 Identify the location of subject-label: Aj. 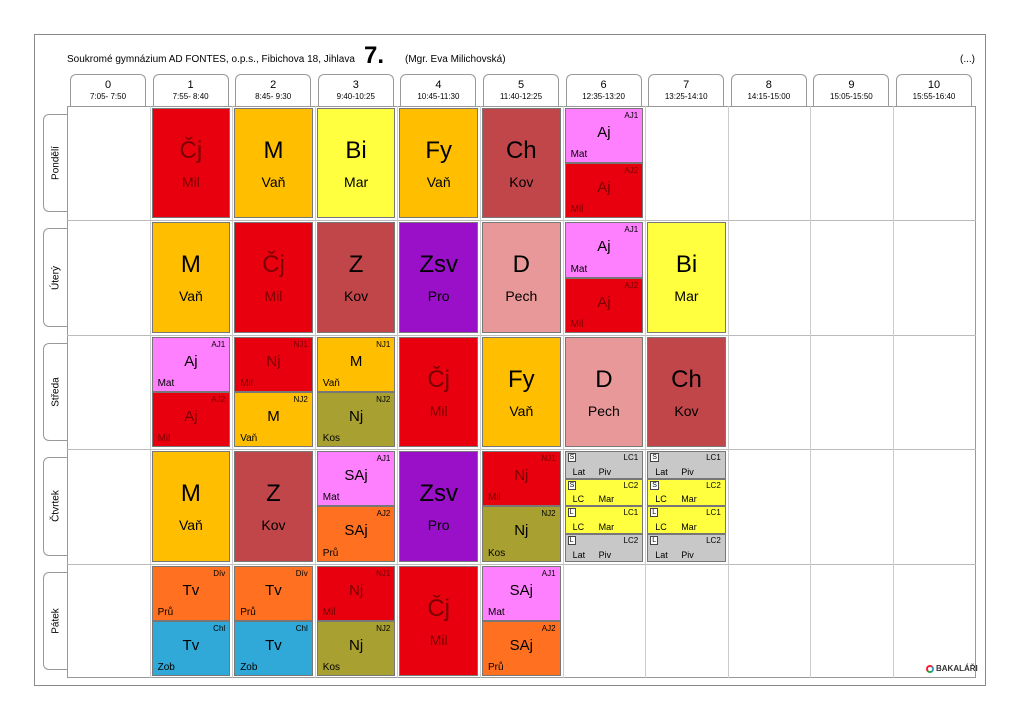
(191, 361).